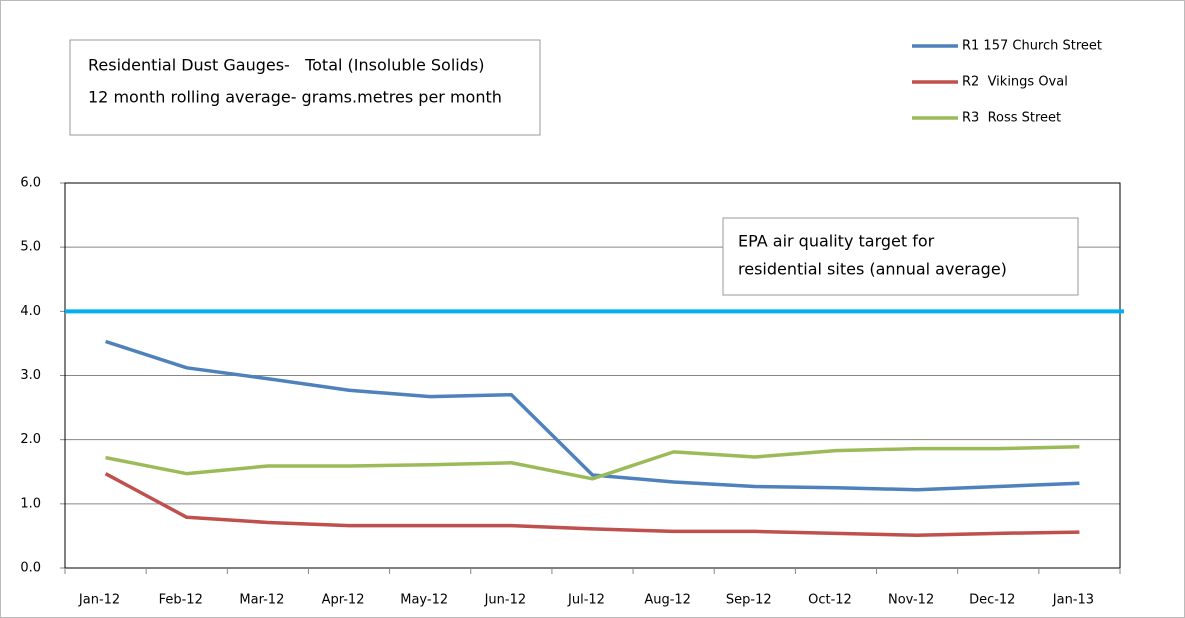 This screenshot has height=618, width=1185. What do you see at coordinates (30, 375) in the screenshot?
I see `y-tick-label: 3.0` at bounding box center [30, 375].